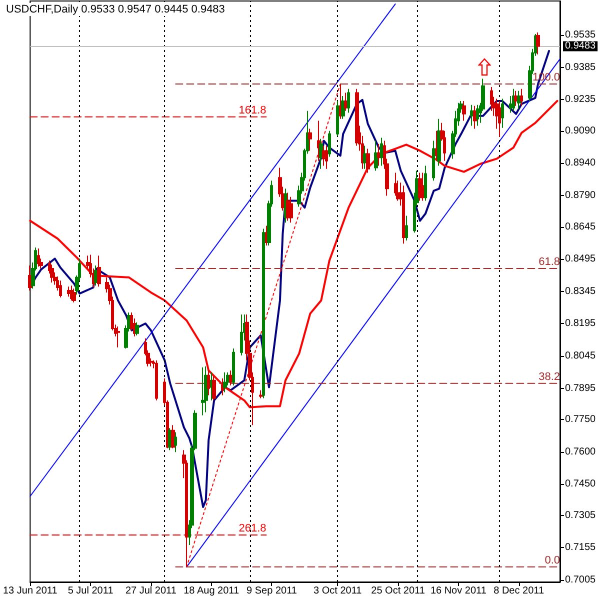  What do you see at coordinates (580, 356) in the screenshot?
I see `y-tick-label: 0.8045` at bounding box center [580, 356].